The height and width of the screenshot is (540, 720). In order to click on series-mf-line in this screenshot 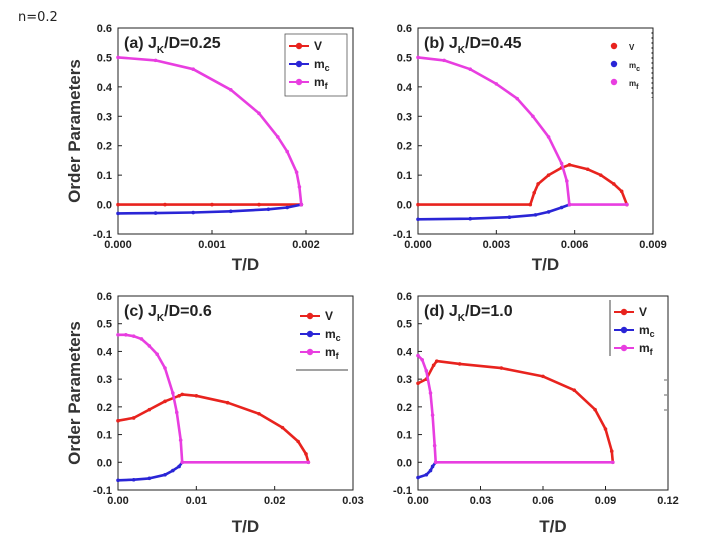, I will do `click(515, 409)`.